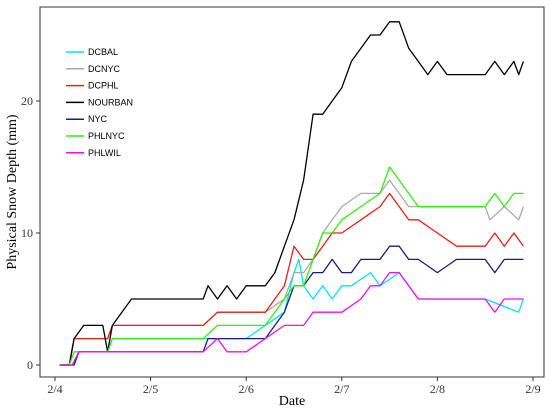 Image resolution: width=550 pixels, height=411 pixels. Describe the element at coordinates (12, 191) in the screenshot. I see `y-axis-label: Physical Snow Depth (mm)` at that location.